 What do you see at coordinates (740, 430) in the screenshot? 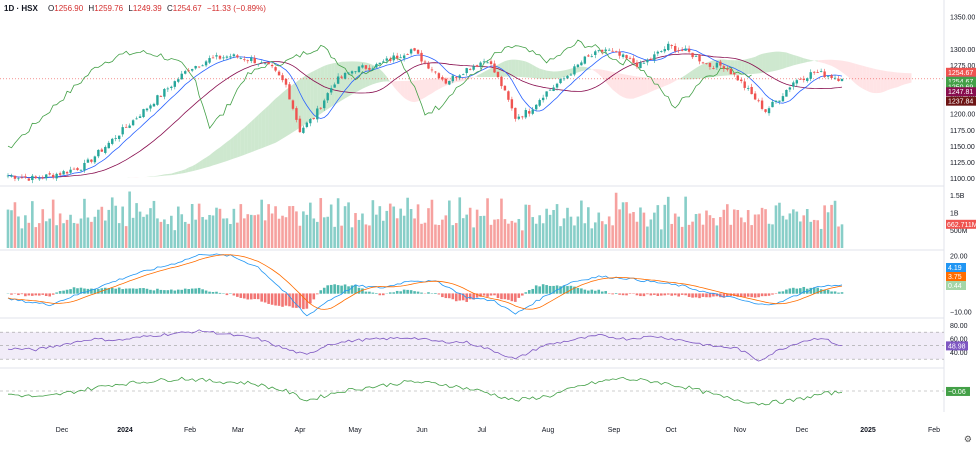
I see `time-axis-label: Nov` at bounding box center [740, 430].